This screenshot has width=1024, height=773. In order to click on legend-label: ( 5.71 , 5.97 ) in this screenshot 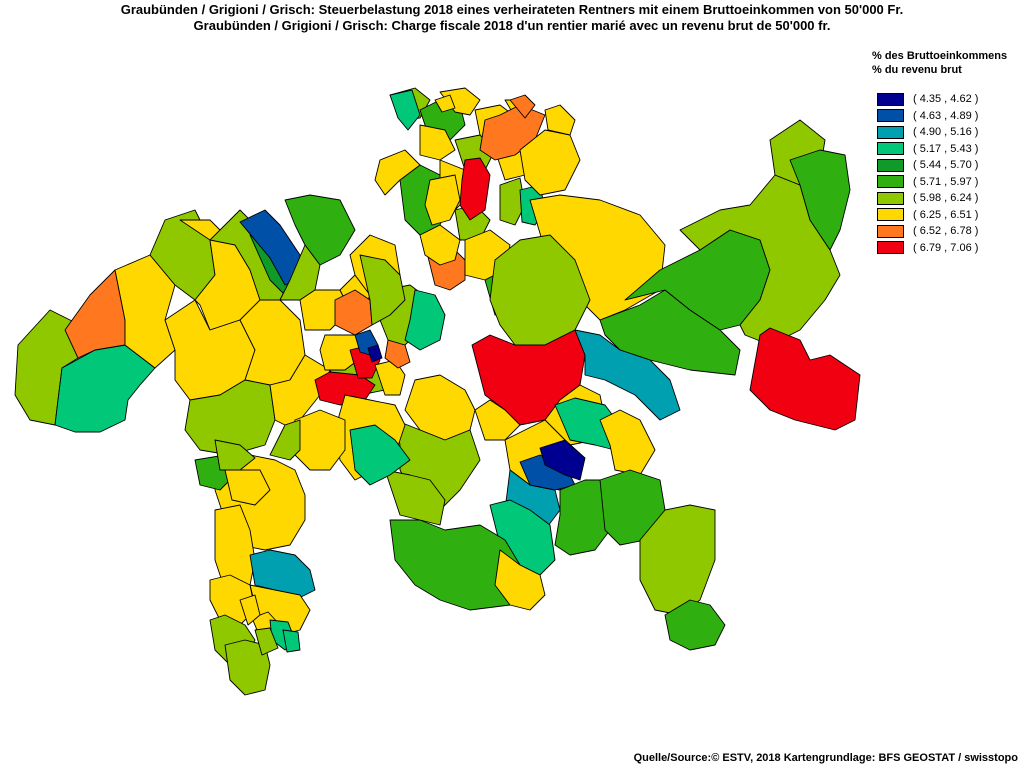, I will do `click(946, 181)`.